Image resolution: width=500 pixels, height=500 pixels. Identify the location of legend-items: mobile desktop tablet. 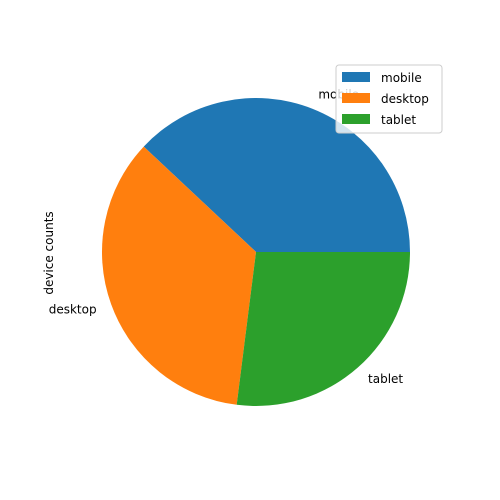
(385, 99).